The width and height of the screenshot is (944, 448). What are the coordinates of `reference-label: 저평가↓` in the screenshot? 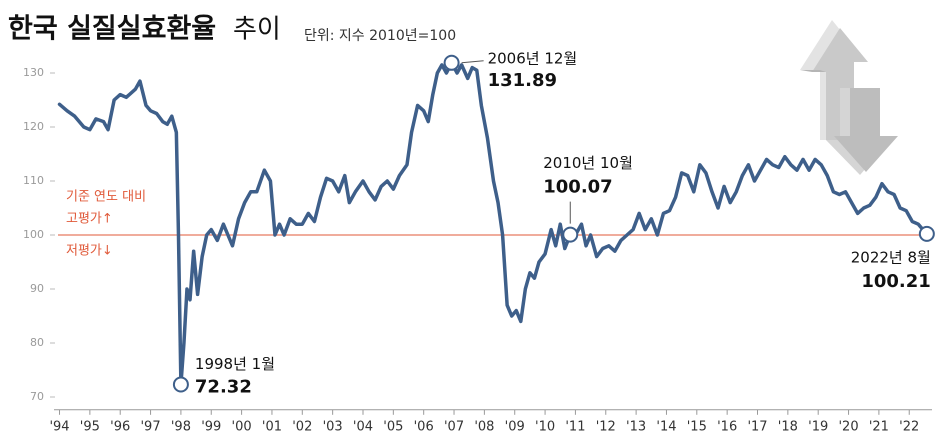 It's located at (89, 251).